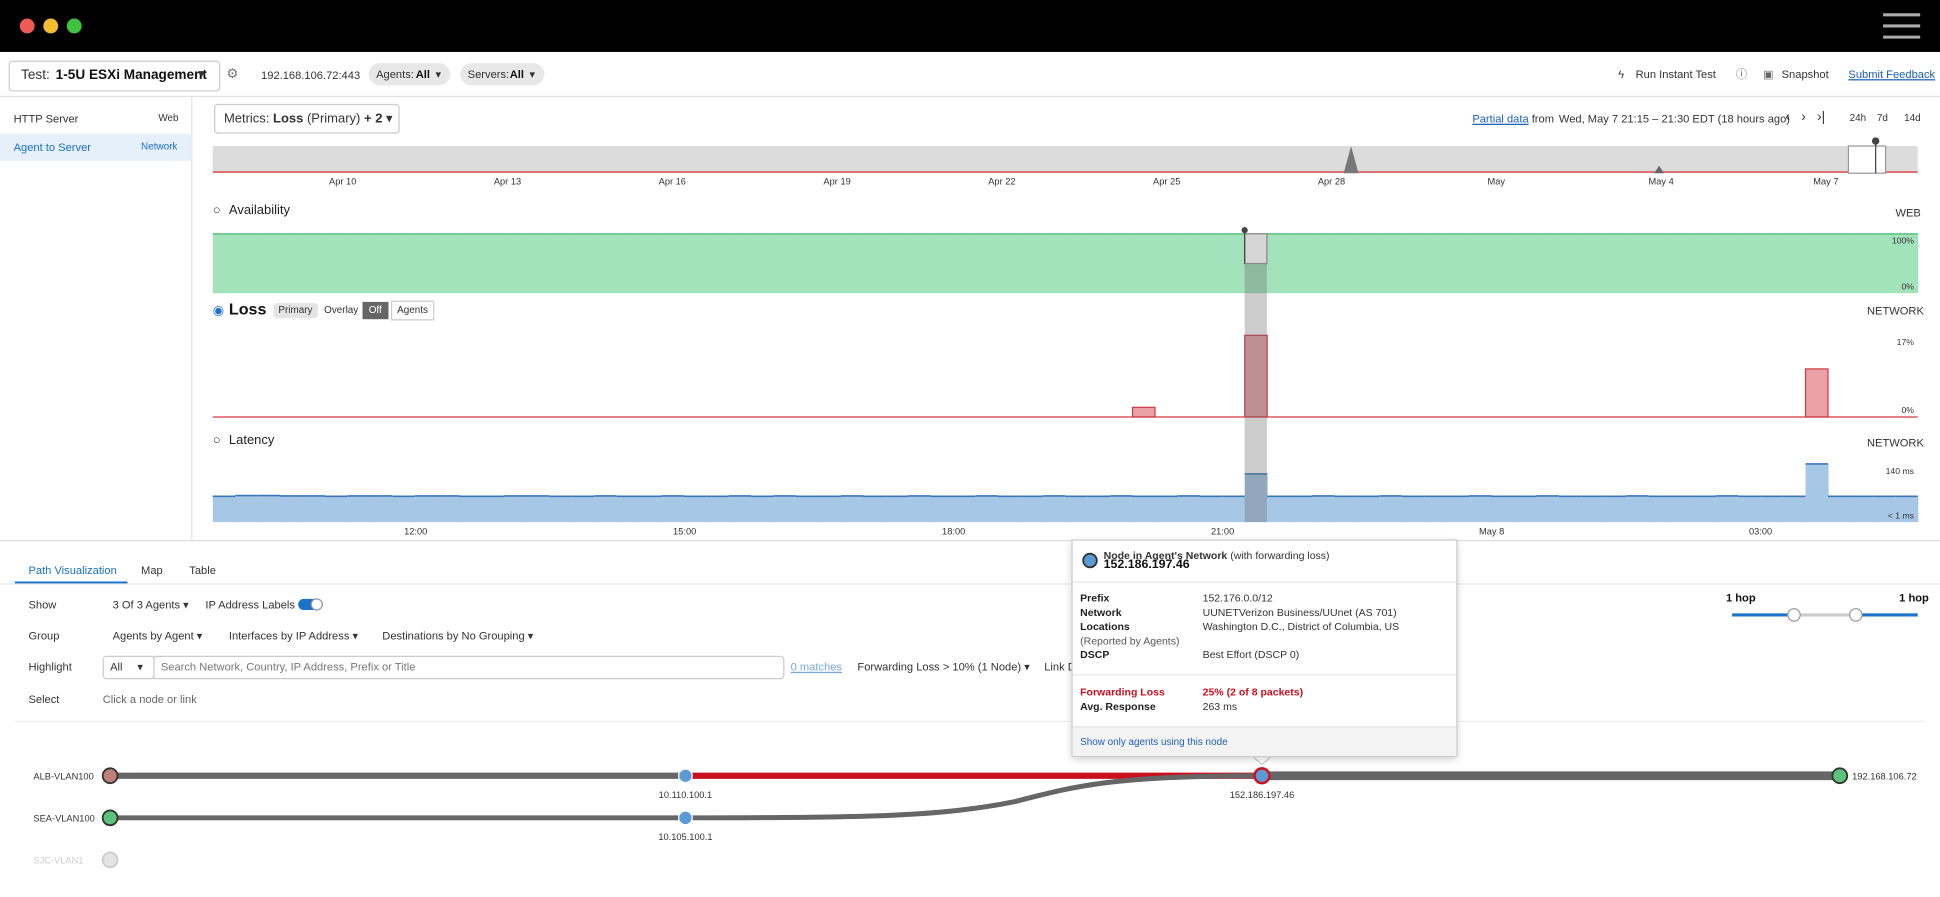  I want to click on dropdown: Agents by Agent ▾, so click(157, 636).